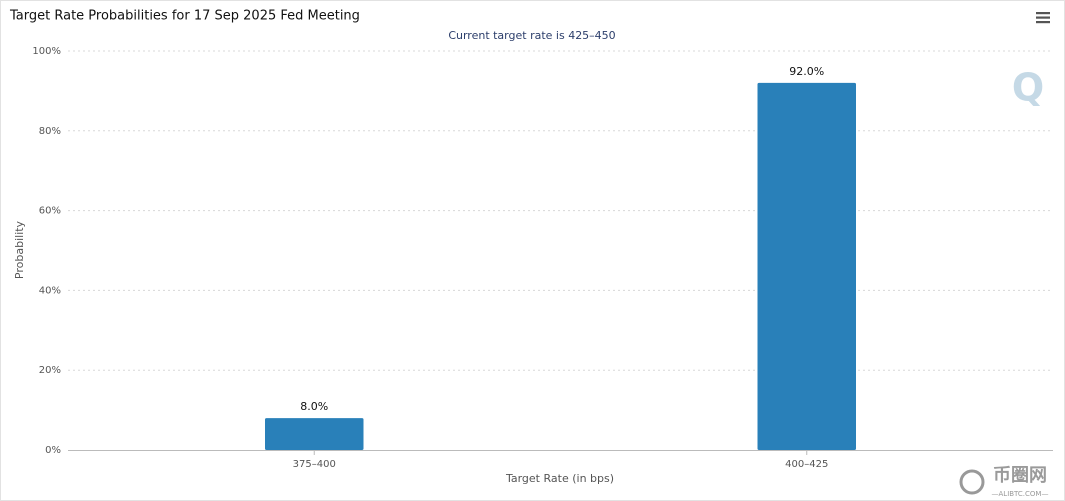  I want to click on y-tick-label: 100%, so click(46, 51).